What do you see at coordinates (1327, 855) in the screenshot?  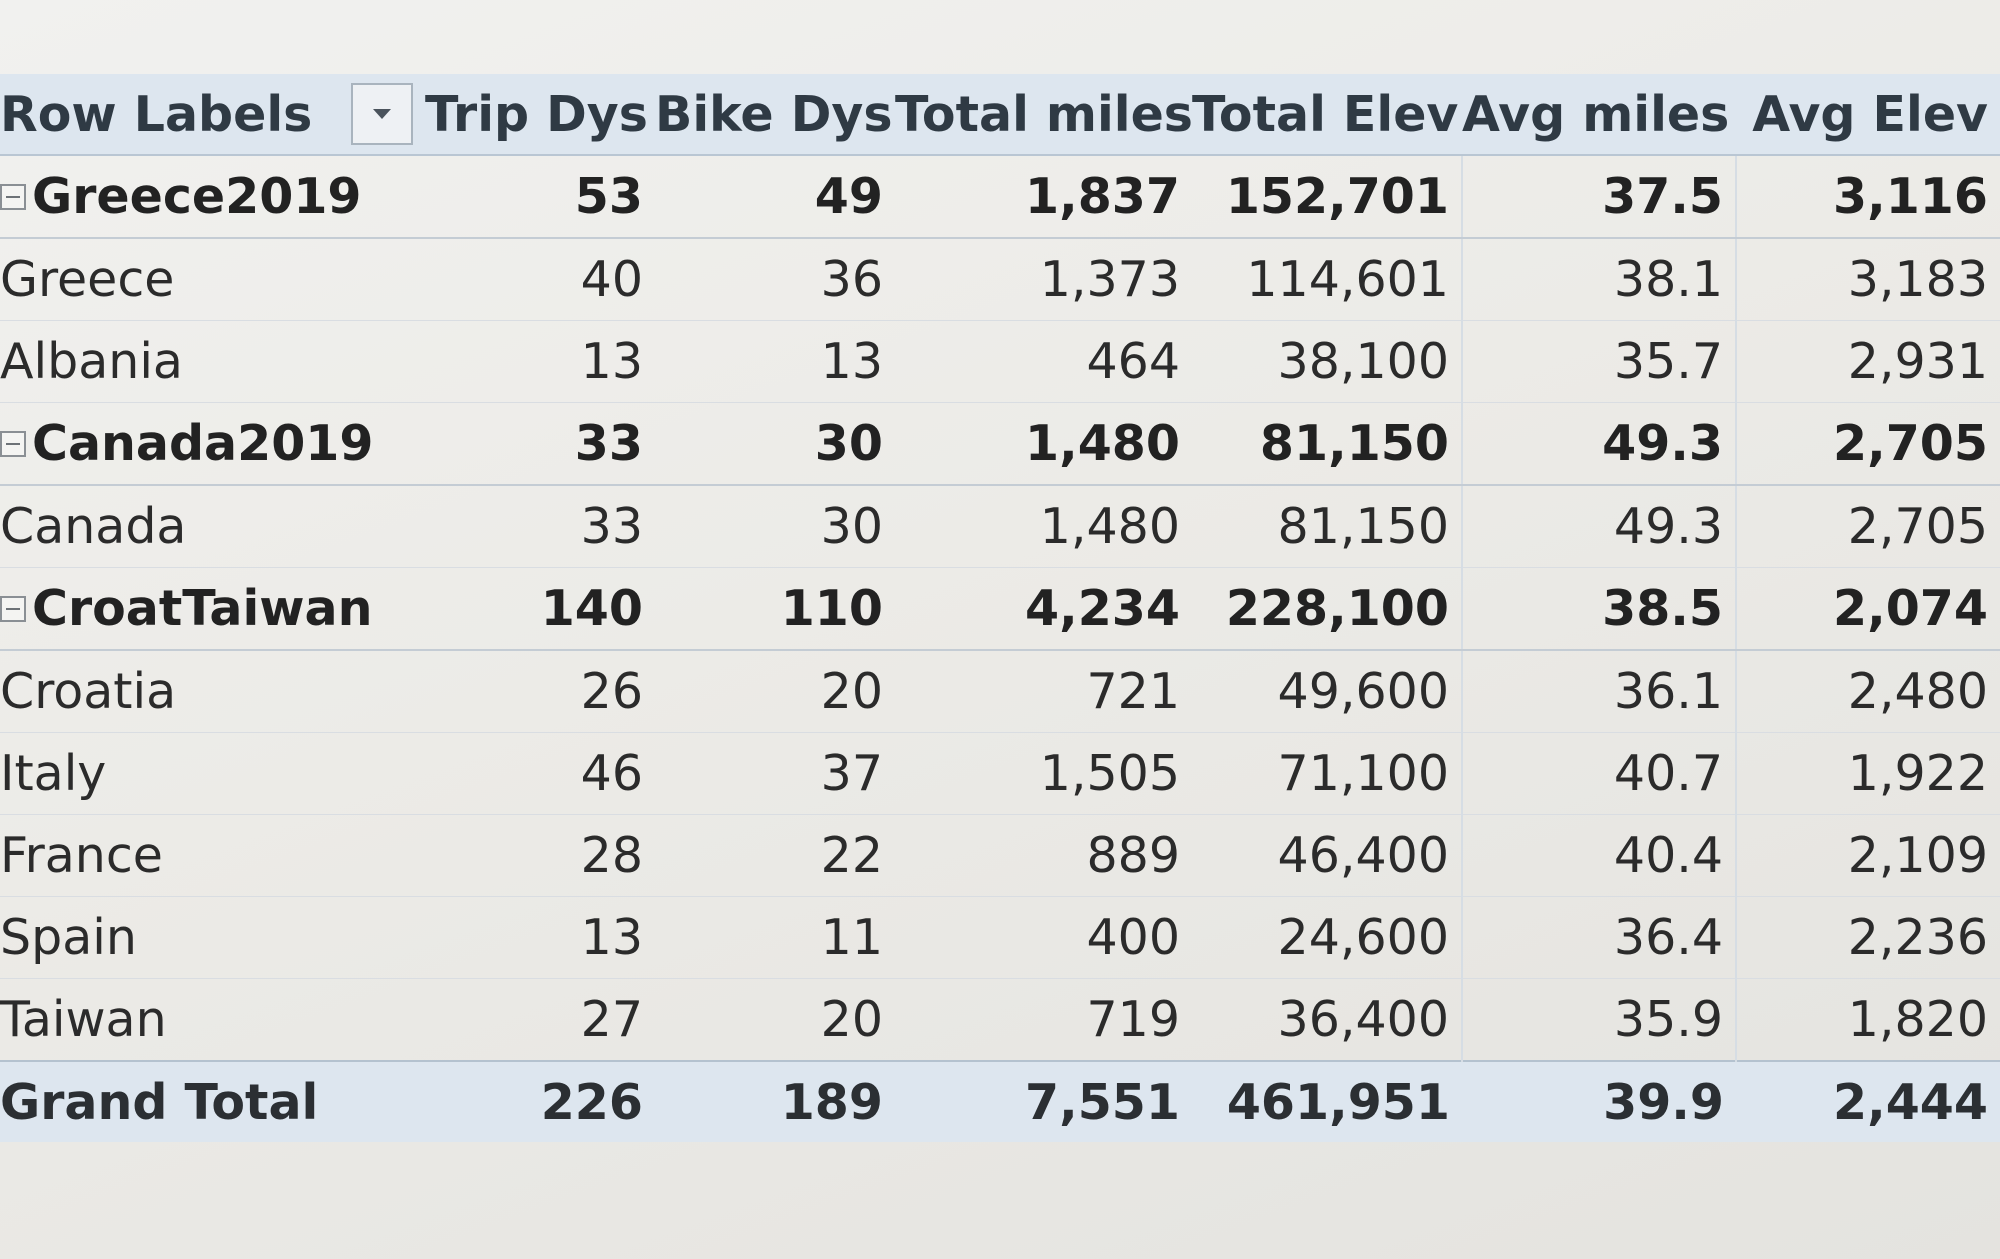 I see `cell-total-elev: 46,400` at bounding box center [1327, 855].